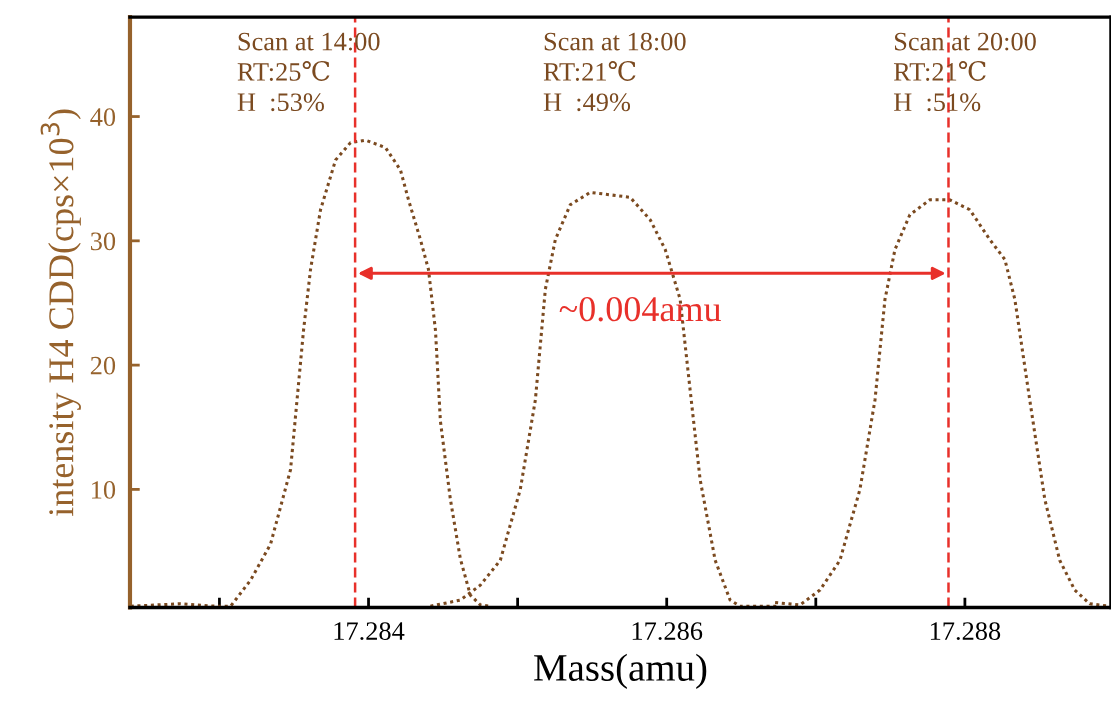 This screenshot has width=1111, height=713. I want to click on x-tick-label: 17.286, so click(667, 631).